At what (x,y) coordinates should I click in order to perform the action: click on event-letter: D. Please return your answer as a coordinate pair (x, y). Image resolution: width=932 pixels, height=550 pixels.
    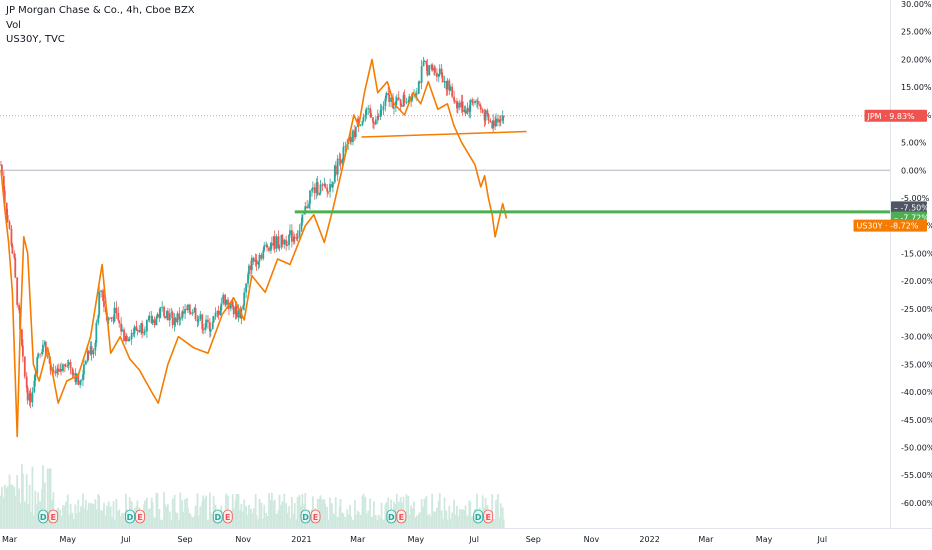
    Looking at the image, I should click on (43, 517).